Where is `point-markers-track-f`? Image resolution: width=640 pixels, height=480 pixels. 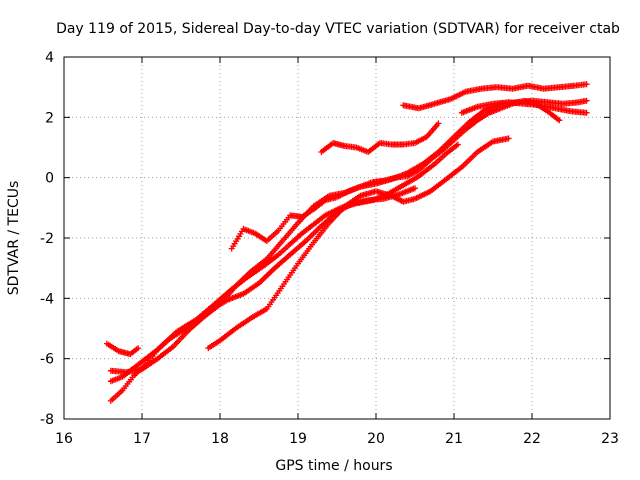 point-markers-track-f is located at coordinates (380, 137).